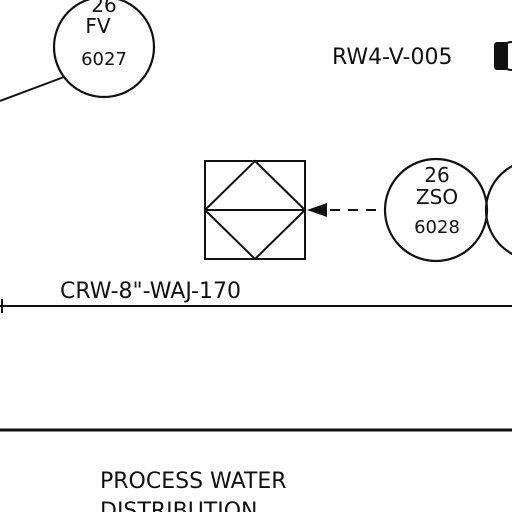 This screenshot has width=512, height=512. I want to click on valve-actuator-symbol, so click(503, 56).